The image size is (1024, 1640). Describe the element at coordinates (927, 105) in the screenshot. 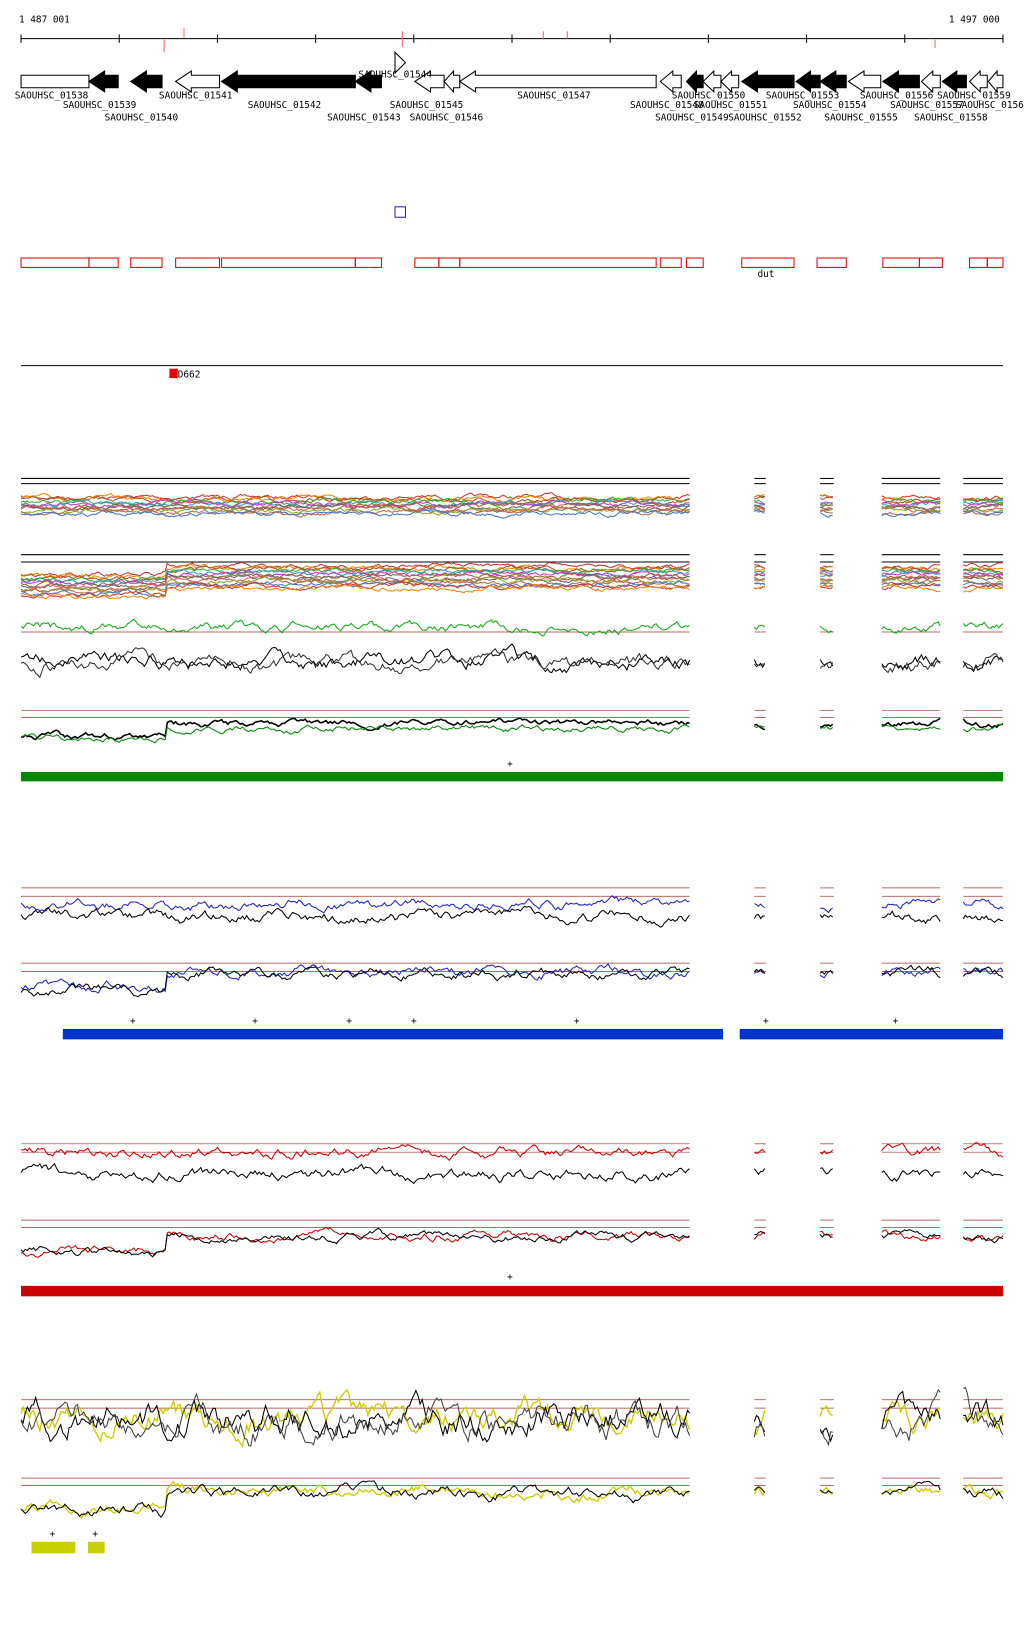

I see `gene-label: SAOUHSC_01557` at that location.